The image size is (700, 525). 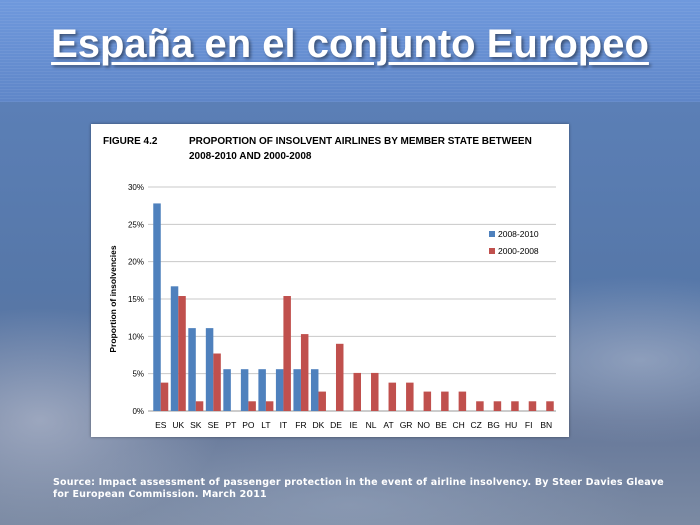 What do you see at coordinates (136, 262) in the screenshot?
I see `y-tick-label: 20%` at bounding box center [136, 262].